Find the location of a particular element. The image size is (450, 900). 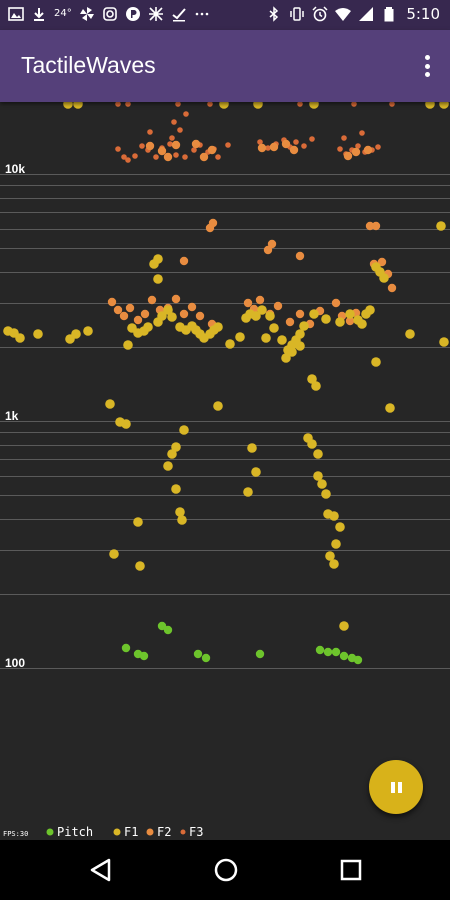

alarm-icon is located at coordinates (320, 14).